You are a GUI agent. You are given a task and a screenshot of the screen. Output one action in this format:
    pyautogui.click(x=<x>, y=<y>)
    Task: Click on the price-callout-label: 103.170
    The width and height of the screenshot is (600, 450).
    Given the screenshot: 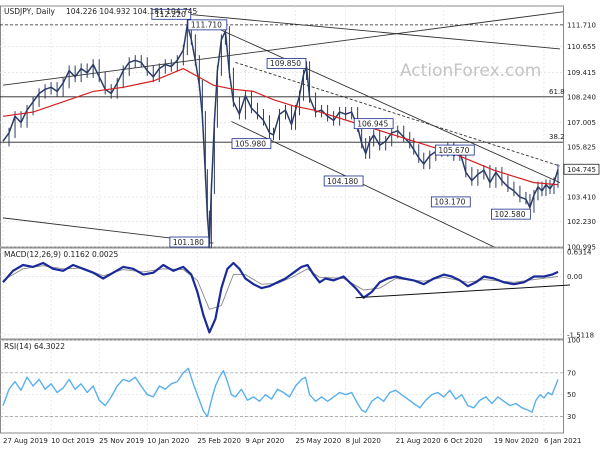 What is the action you would take?
    pyautogui.click(x=449, y=202)
    